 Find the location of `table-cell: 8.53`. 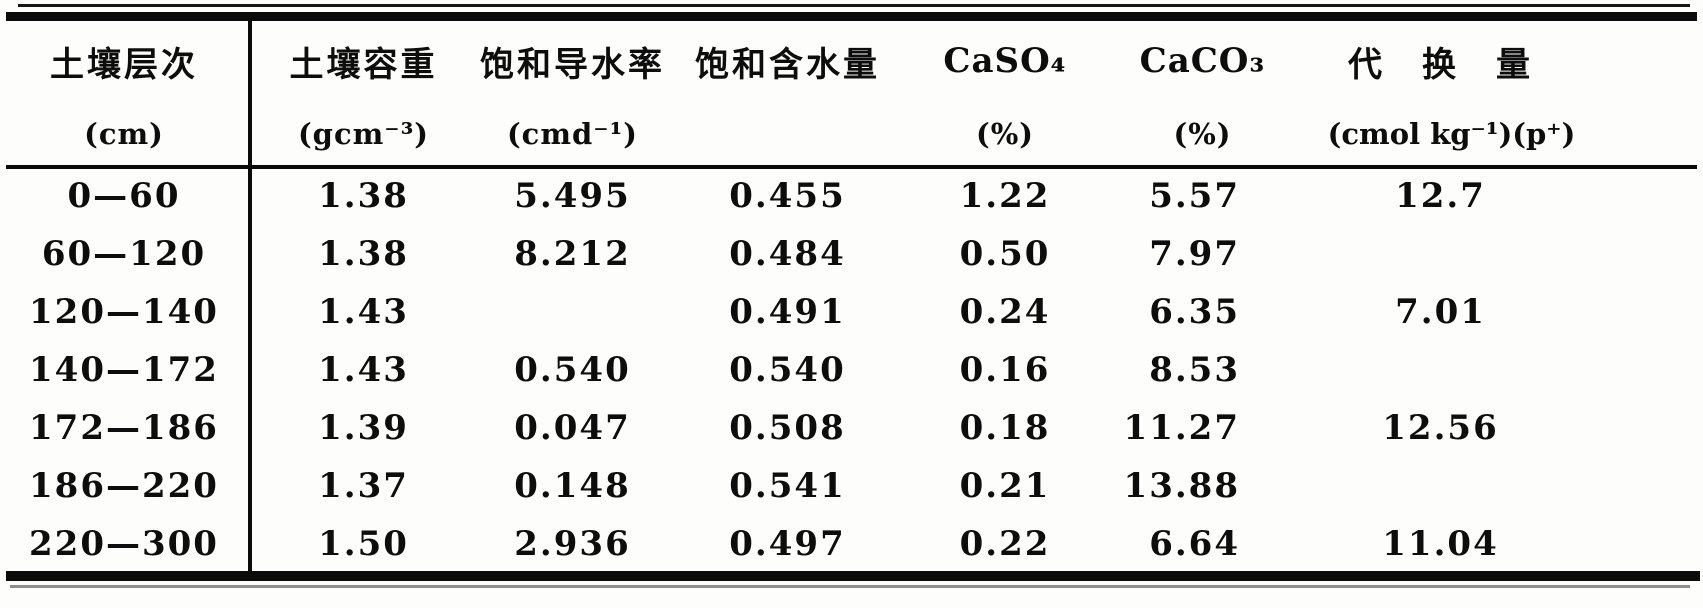

table-cell: 8.53 is located at coordinates (1194, 370).